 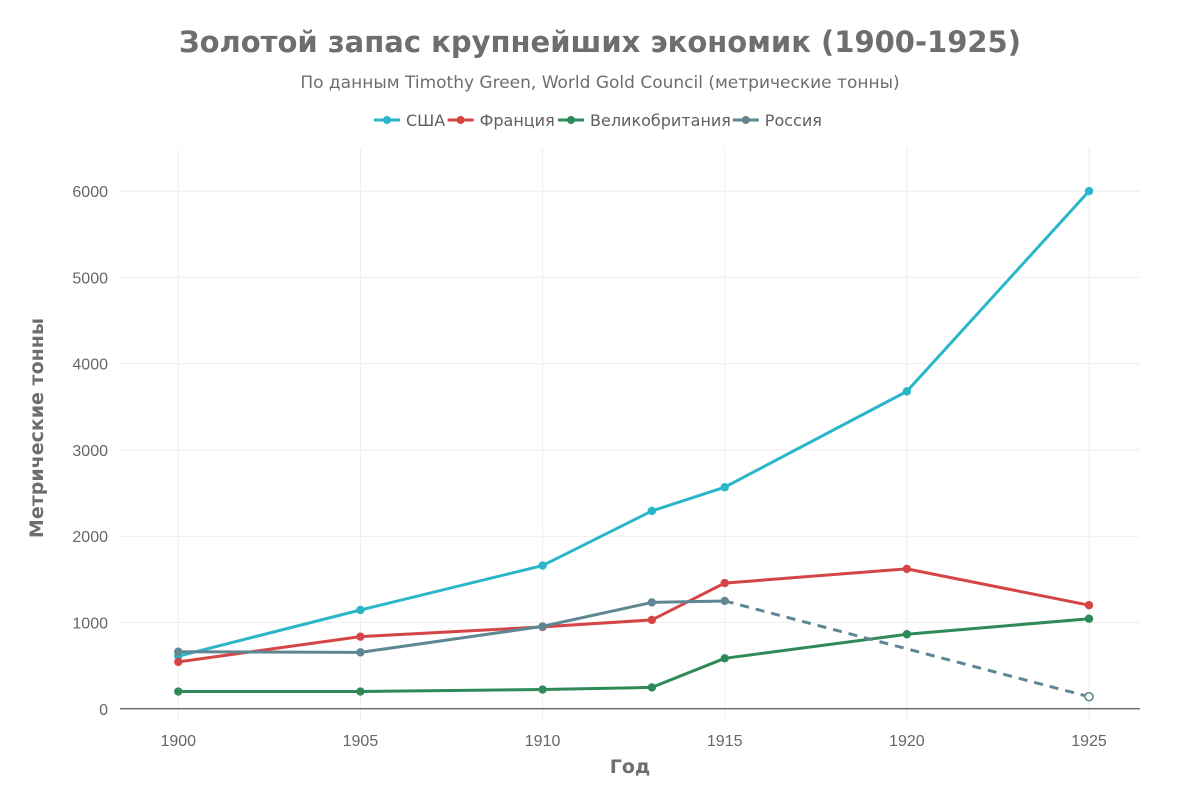 I want to click on legend-item: Франция, so click(x=501, y=120).